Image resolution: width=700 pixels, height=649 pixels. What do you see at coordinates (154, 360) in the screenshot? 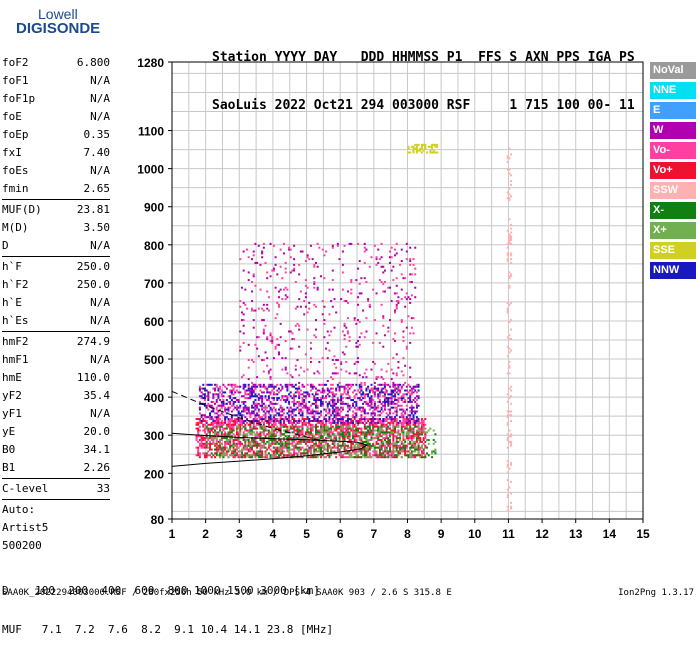
I see `y-tick-label: 500` at bounding box center [154, 360].